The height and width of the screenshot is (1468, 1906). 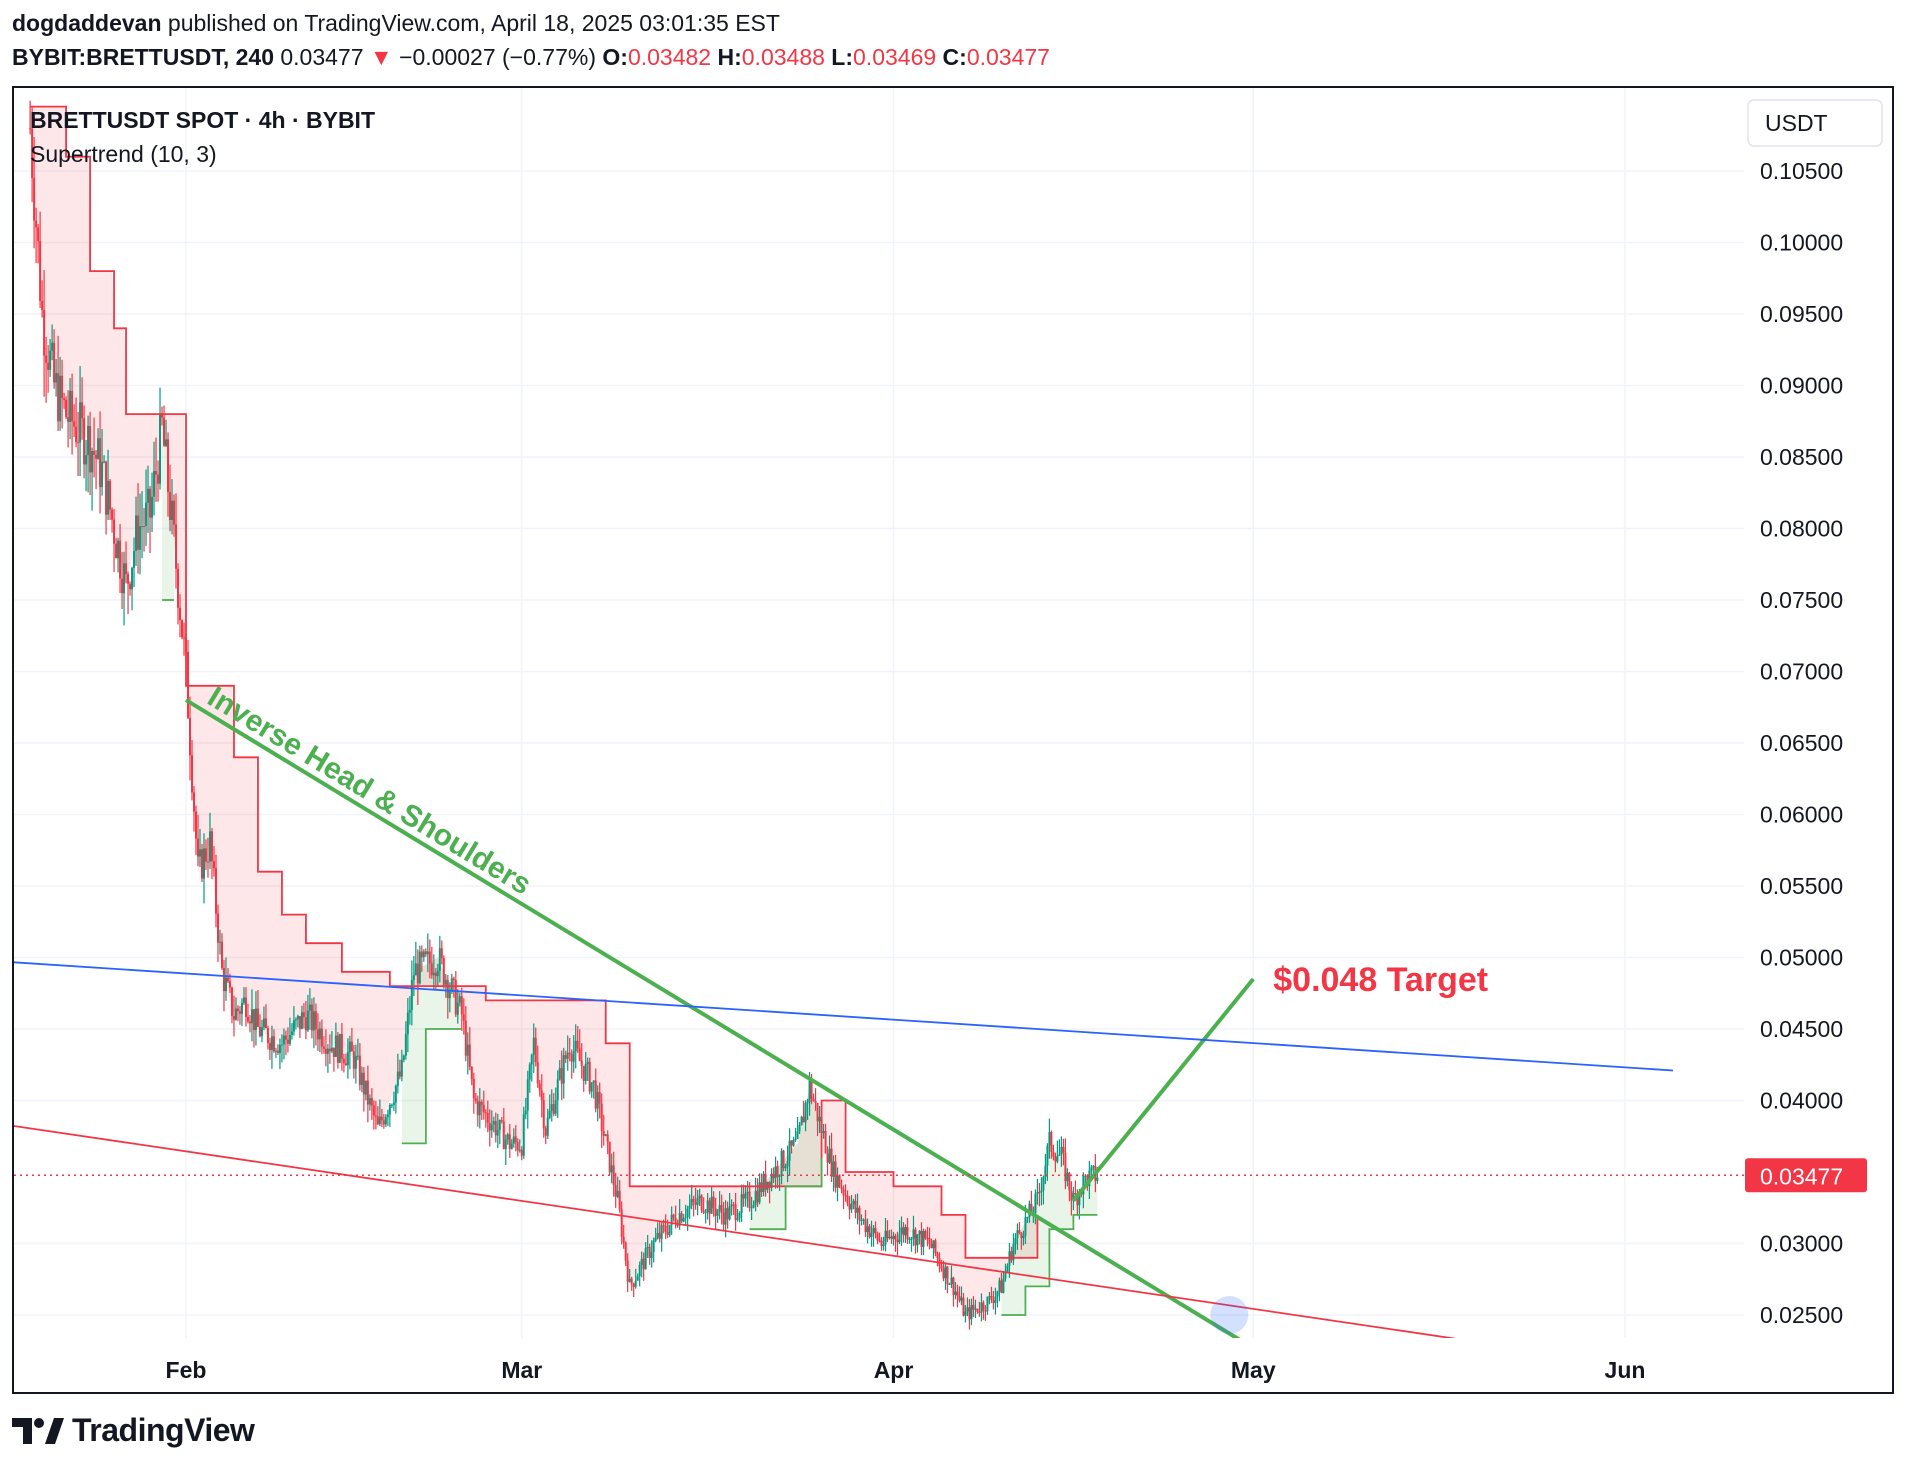 I want to click on red-support-line, so click(x=737, y=1233).